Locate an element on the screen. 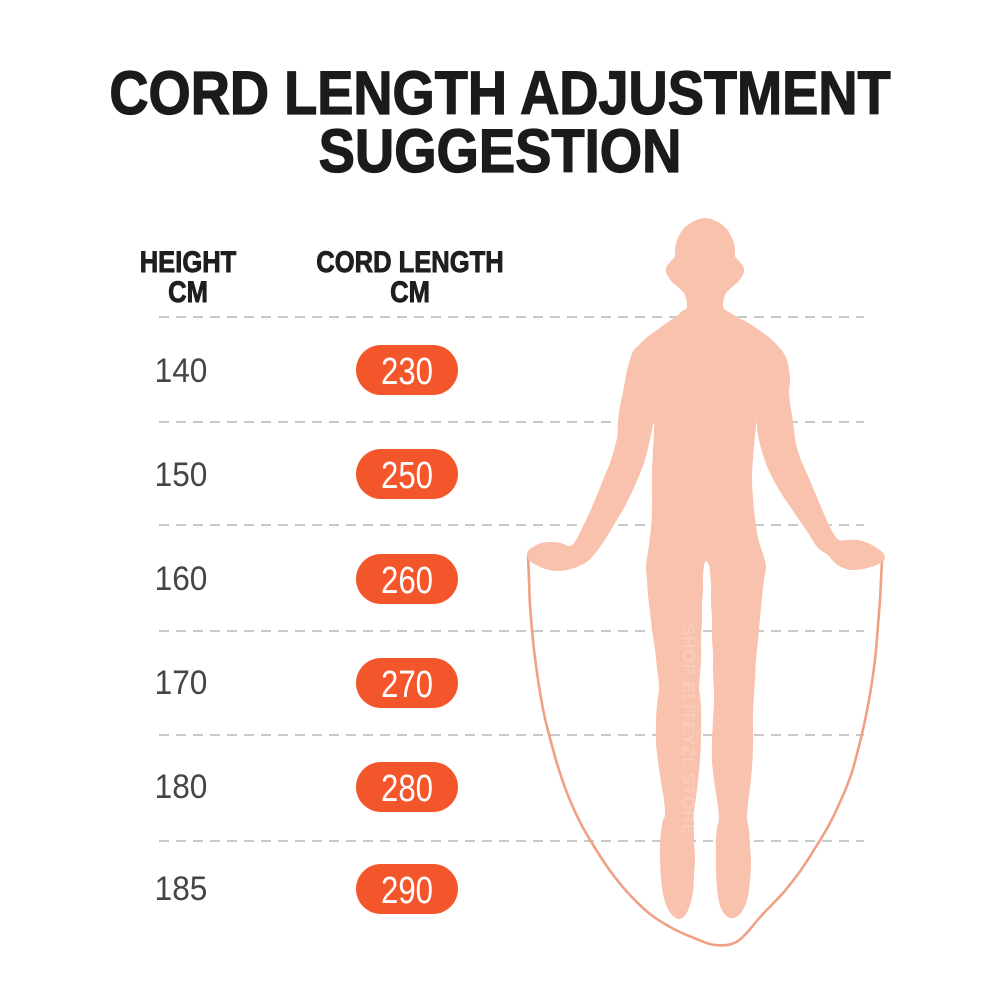  svg-text: SHOP ELITEYZL STORE is located at coordinates (688, 730).